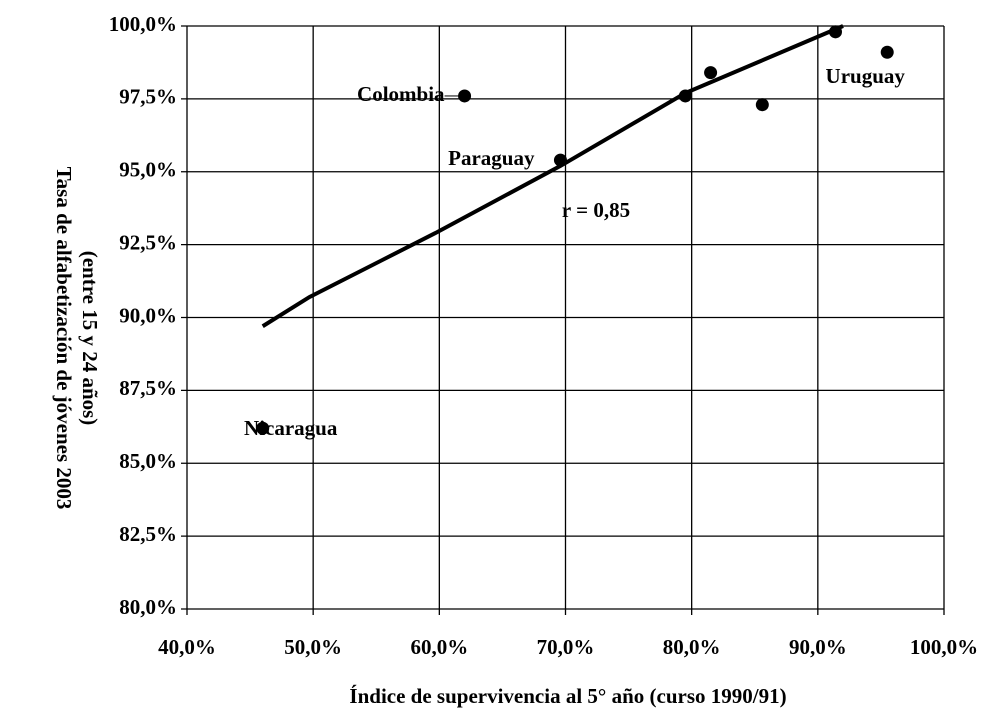 This screenshot has width=982, height=717. Describe the element at coordinates (64, 338) in the screenshot. I see `y-axis-title: Tasa de alfabetización de jóvenes 2003` at that location.